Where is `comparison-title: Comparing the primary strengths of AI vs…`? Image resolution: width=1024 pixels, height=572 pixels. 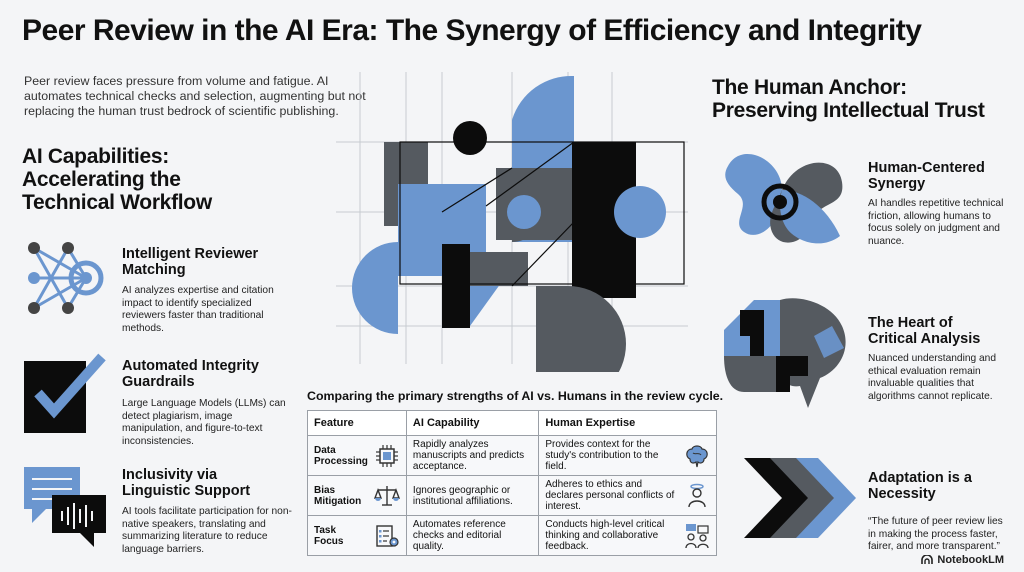 comparison-title: Comparing the primary strengths of AI vs… is located at coordinates (515, 396).